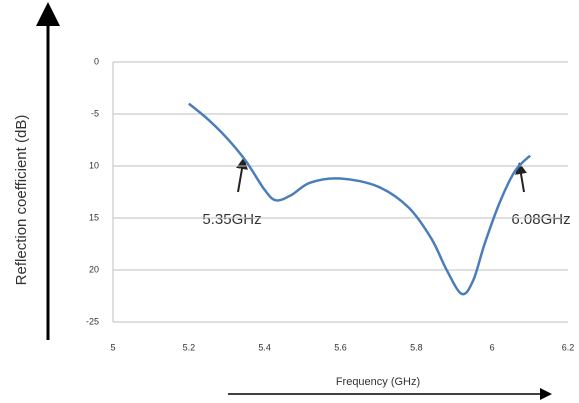 Image resolution: width=579 pixels, height=403 pixels. What do you see at coordinates (340, 347) in the screenshot?
I see `x-tick-label: 5.6` at bounding box center [340, 347].